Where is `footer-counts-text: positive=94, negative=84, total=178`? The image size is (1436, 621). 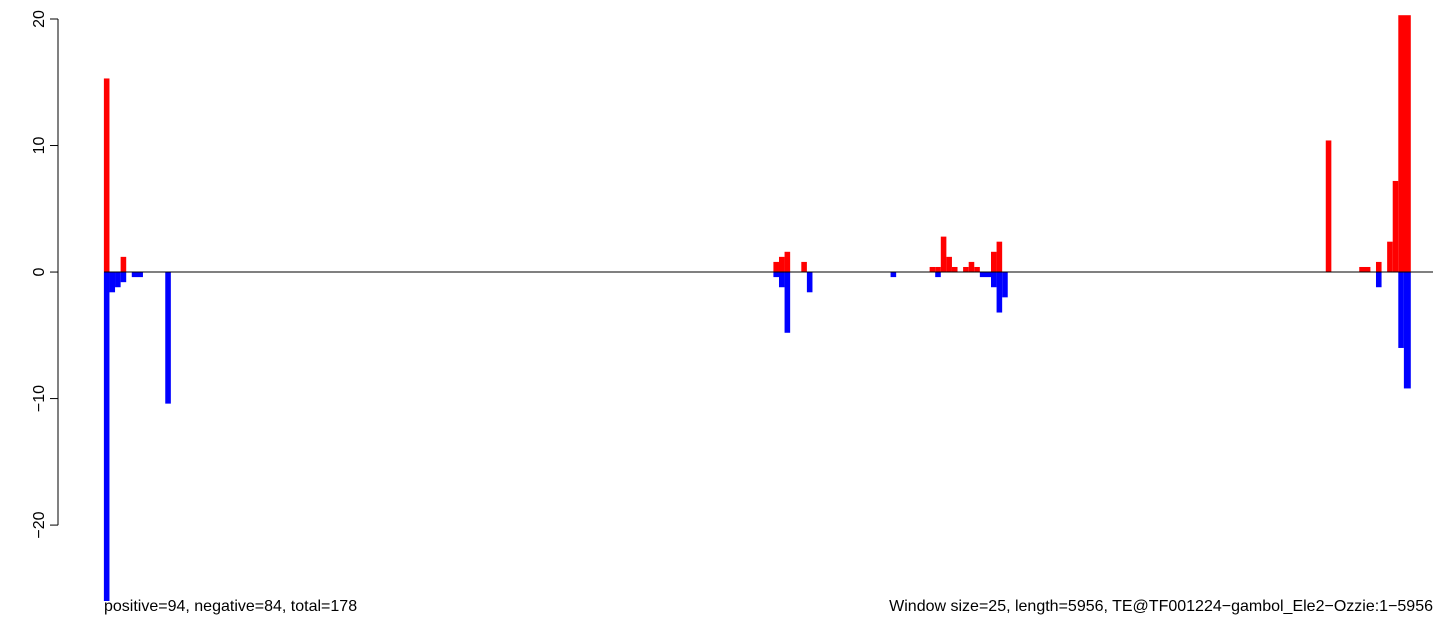 footer-counts-text: positive=94, negative=84, total=178 is located at coordinates (231, 606).